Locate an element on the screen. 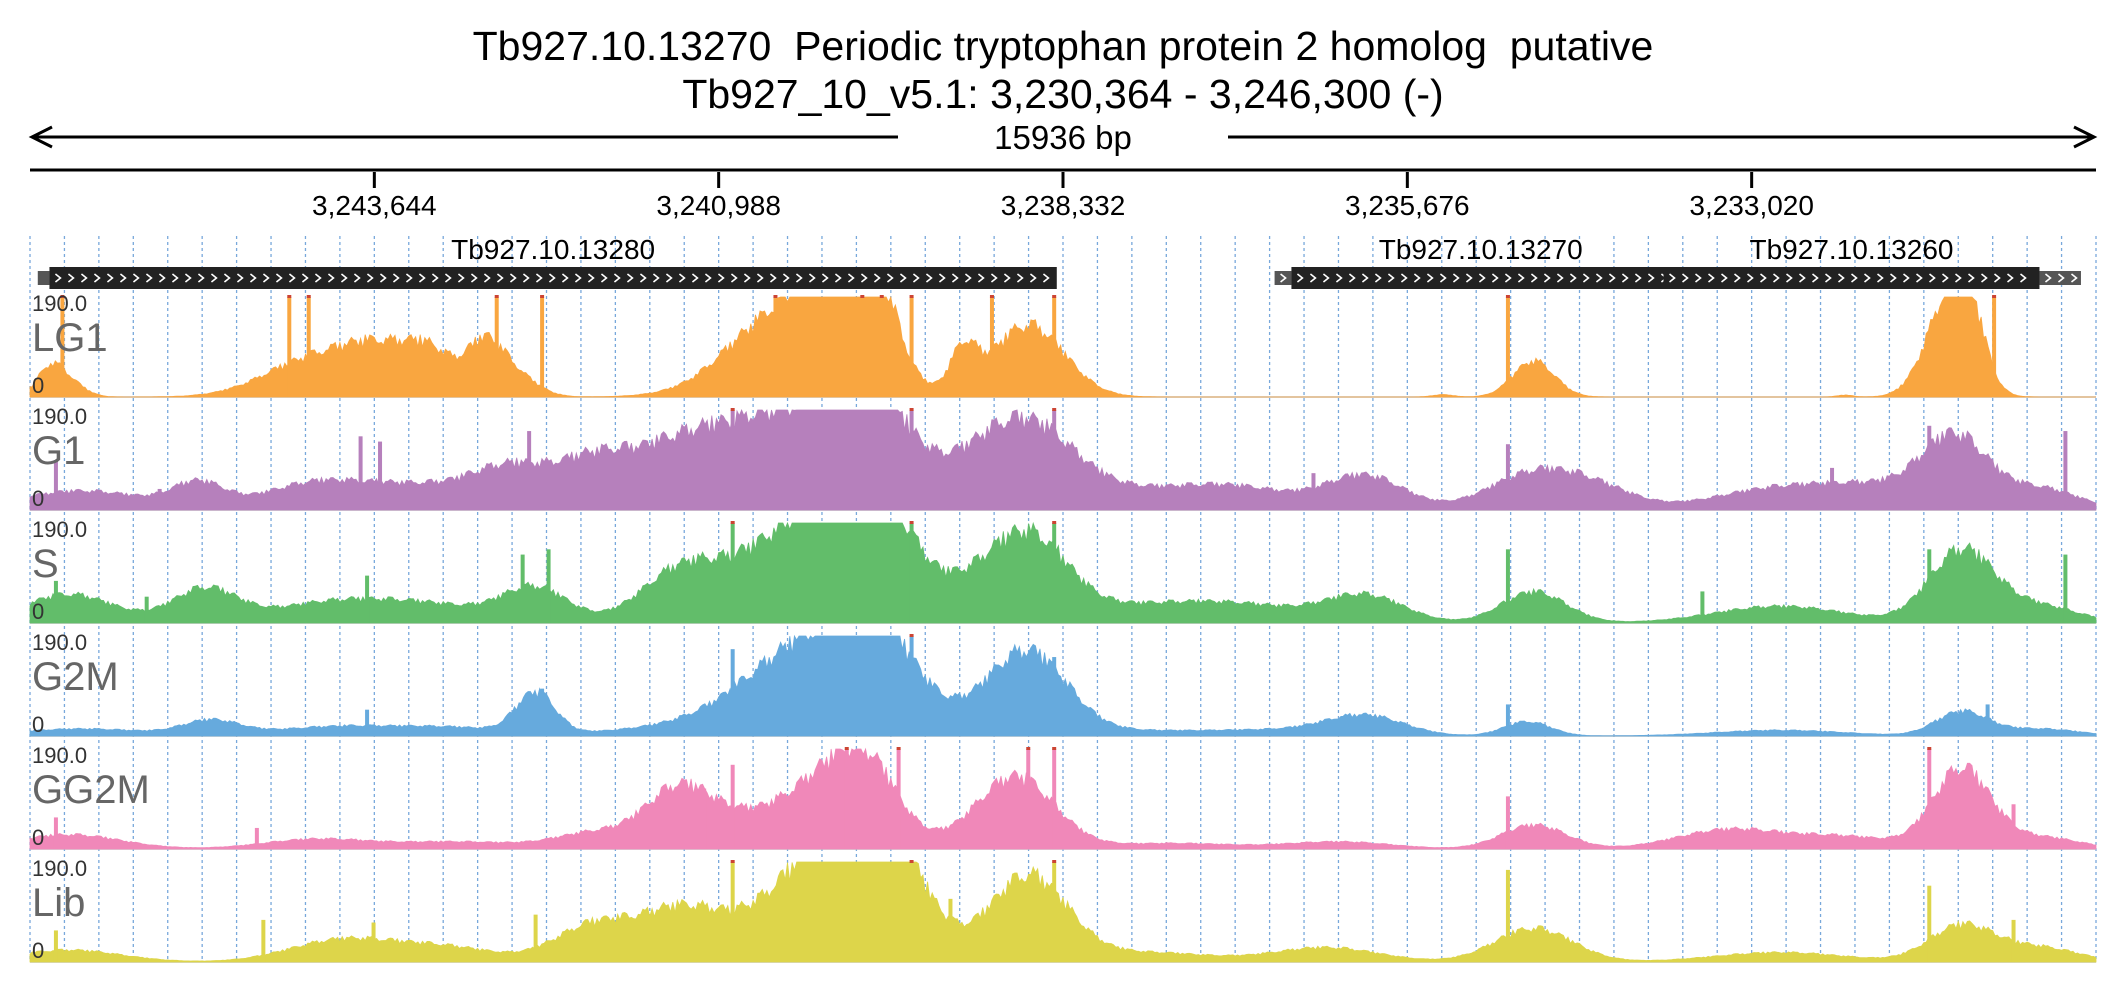 Image resolution: width=2126 pixels, height=1000 pixels. utr-segment is located at coordinates (43, 278).